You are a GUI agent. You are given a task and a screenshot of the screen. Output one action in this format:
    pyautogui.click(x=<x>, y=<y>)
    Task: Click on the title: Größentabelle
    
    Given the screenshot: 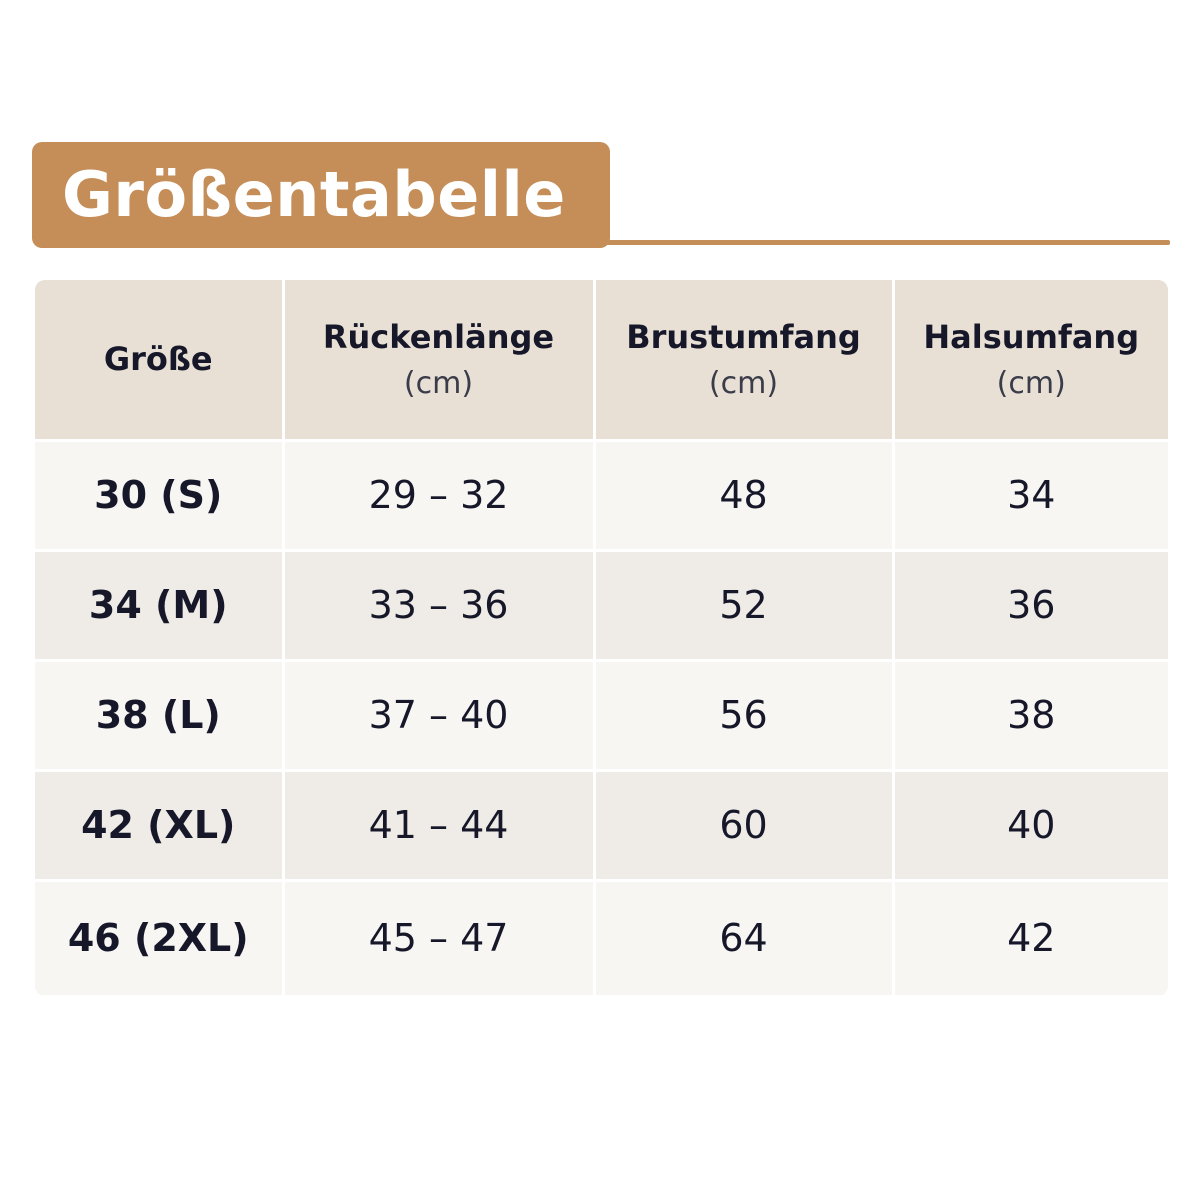 What is the action you would take?
    pyautogui.click(x=314, y=194)
    